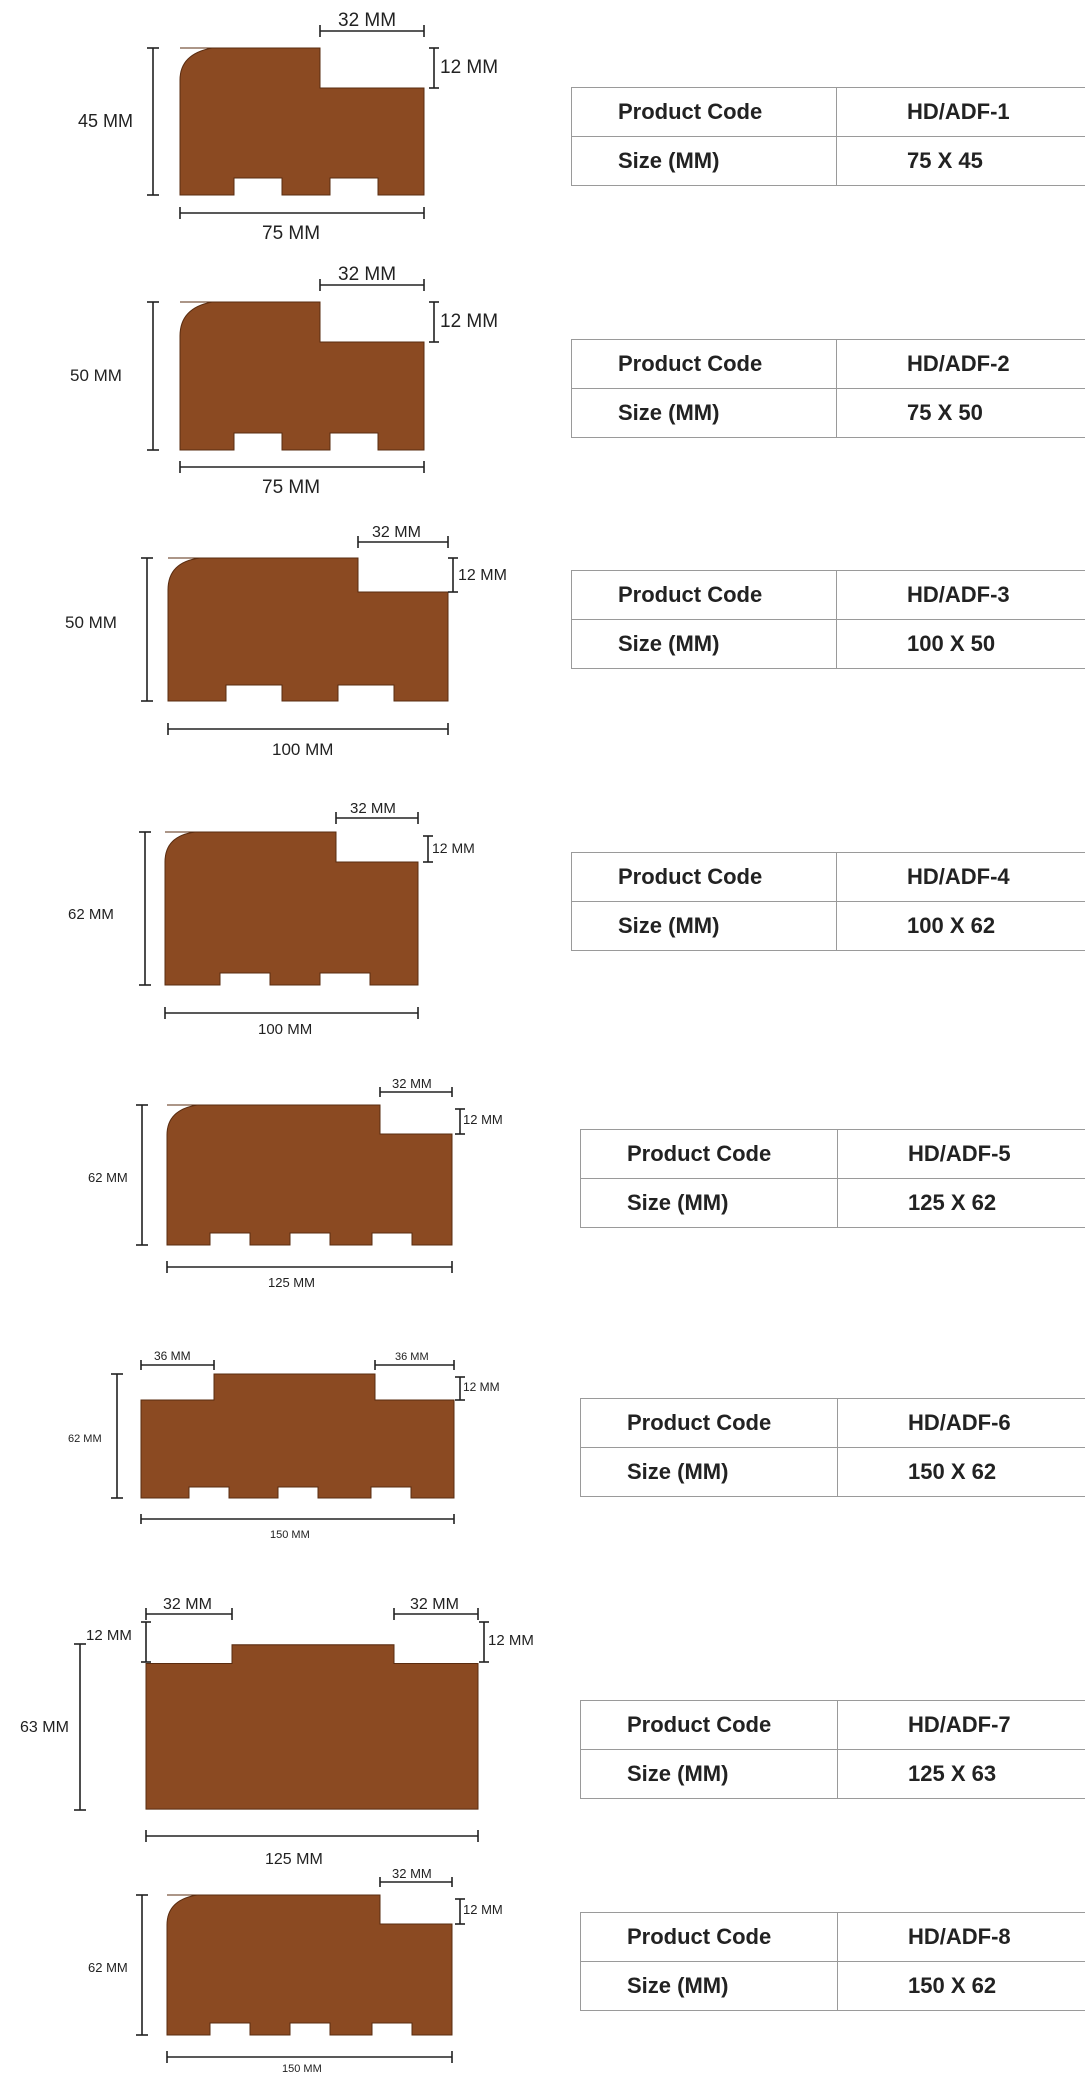  Describe the element at coordinates (469, 67) in the screenshot. I see `step-height-label-1: 12 MM` at that location.